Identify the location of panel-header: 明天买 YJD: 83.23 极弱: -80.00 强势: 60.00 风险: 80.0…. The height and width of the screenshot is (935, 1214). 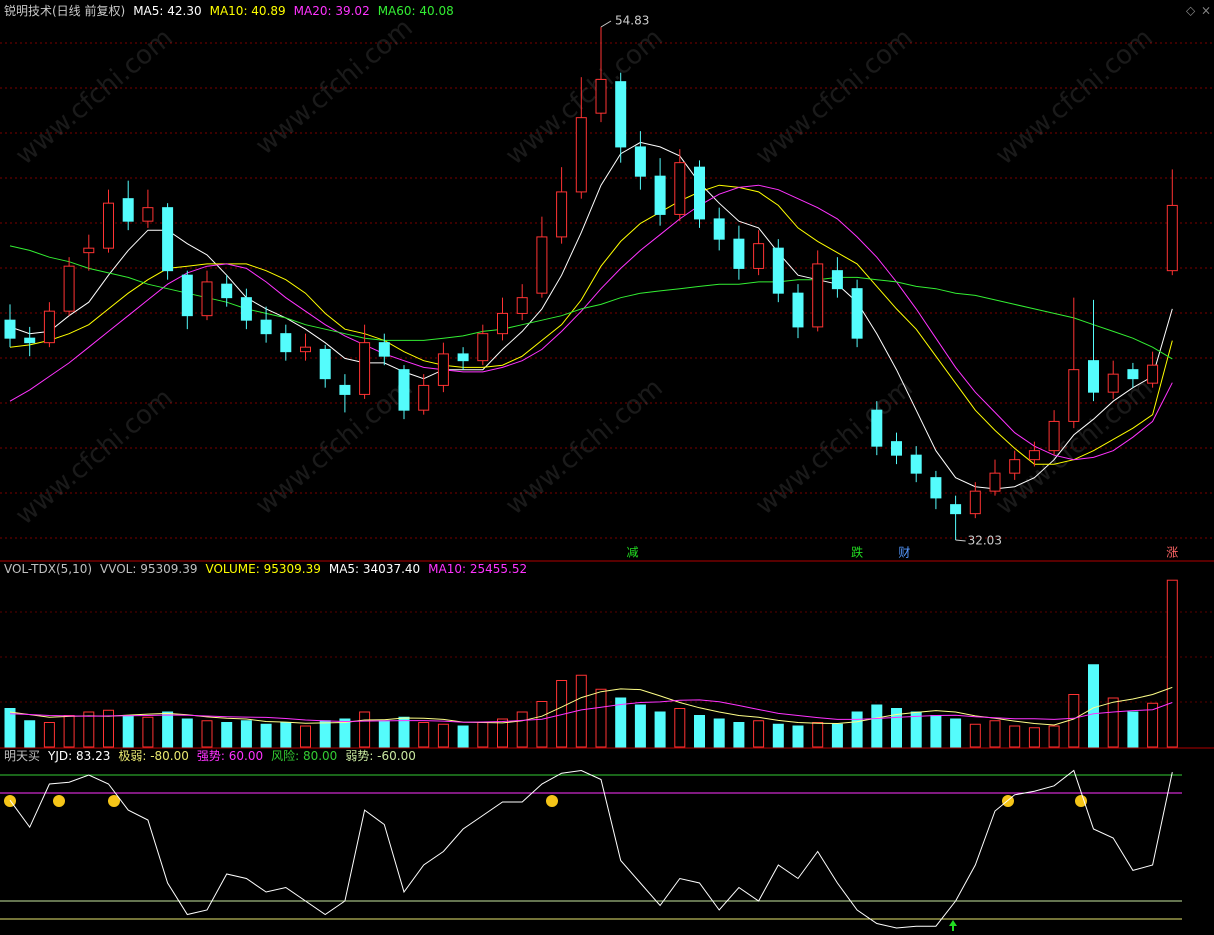
(210, 755).